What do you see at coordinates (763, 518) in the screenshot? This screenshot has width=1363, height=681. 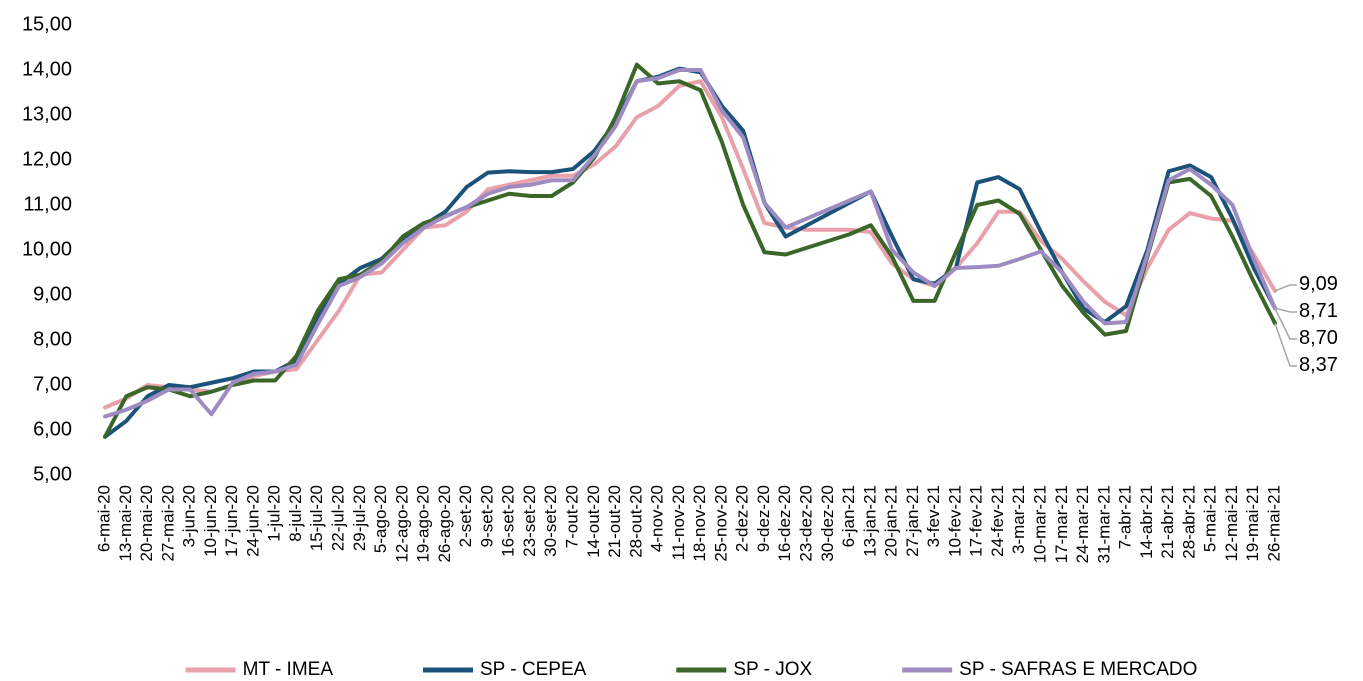 I see `x-tick-label: 9-dez-20` at bounding box center [763, 518].